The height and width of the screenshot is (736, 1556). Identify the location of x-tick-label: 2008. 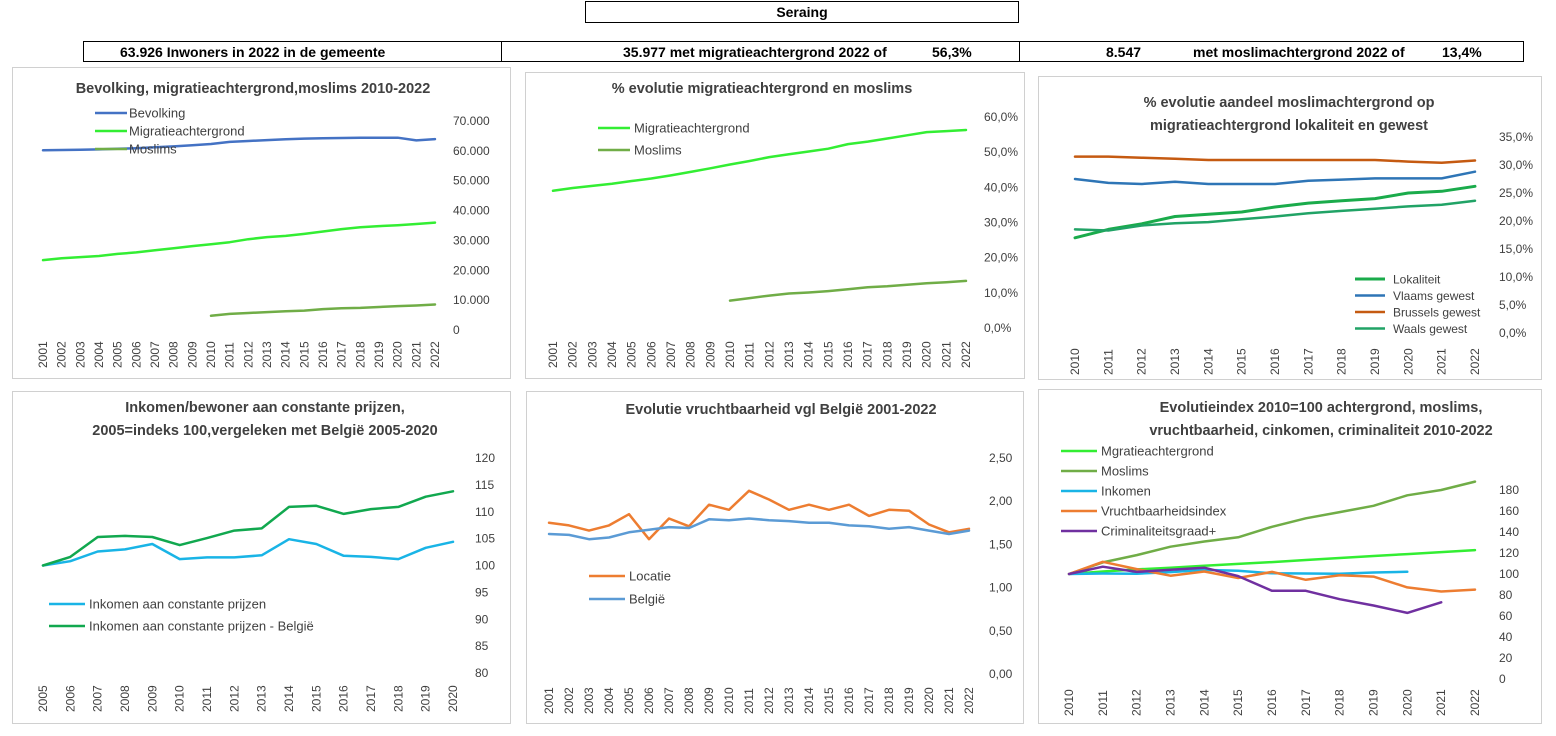
(689, 700).